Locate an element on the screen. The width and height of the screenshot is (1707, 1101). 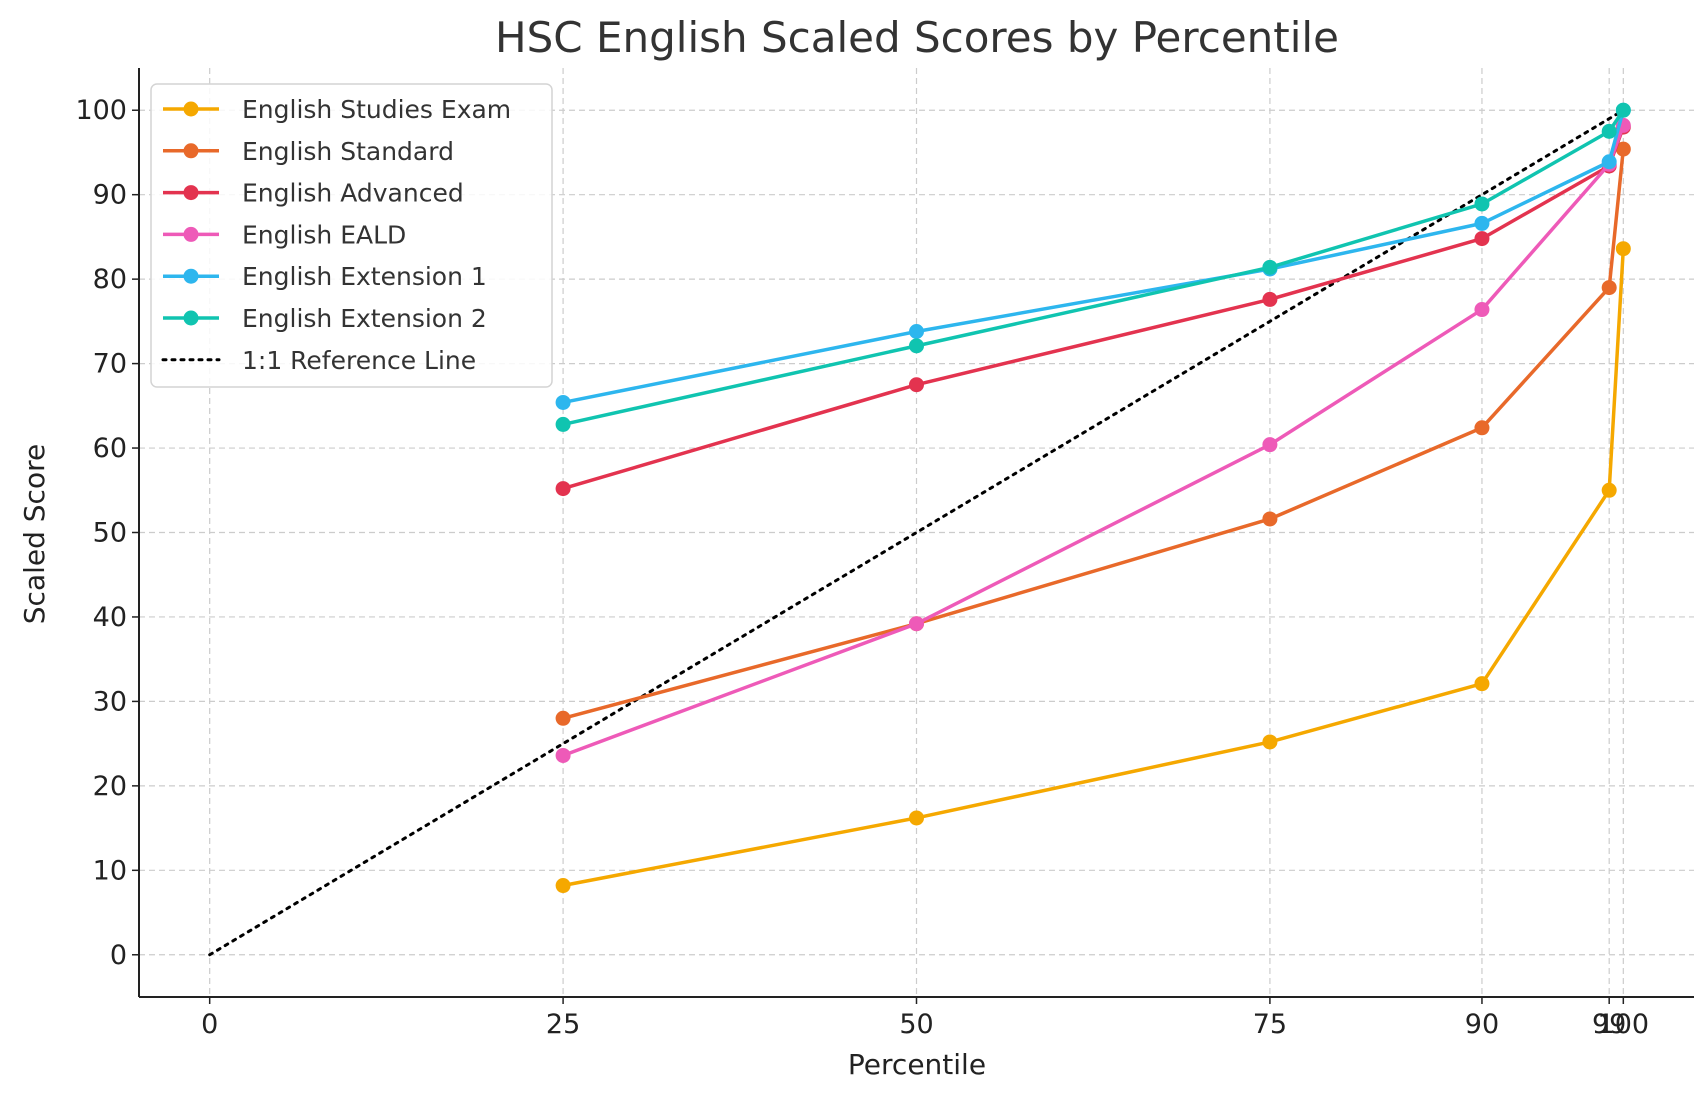
legend-item: English Studies Exam is located at coordinates (337, 109).